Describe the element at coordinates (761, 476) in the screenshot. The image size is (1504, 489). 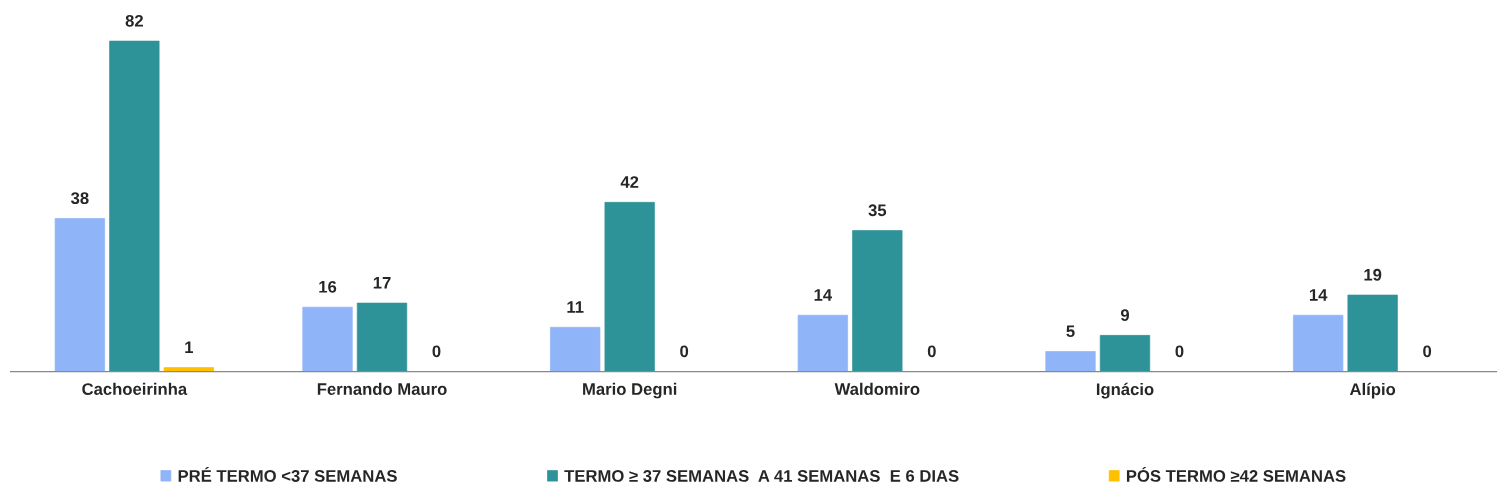
I see `legend-label: TERMO ≥ 37 SEMANAS A 41 SEMANAS E 6 DIAS` at that location.